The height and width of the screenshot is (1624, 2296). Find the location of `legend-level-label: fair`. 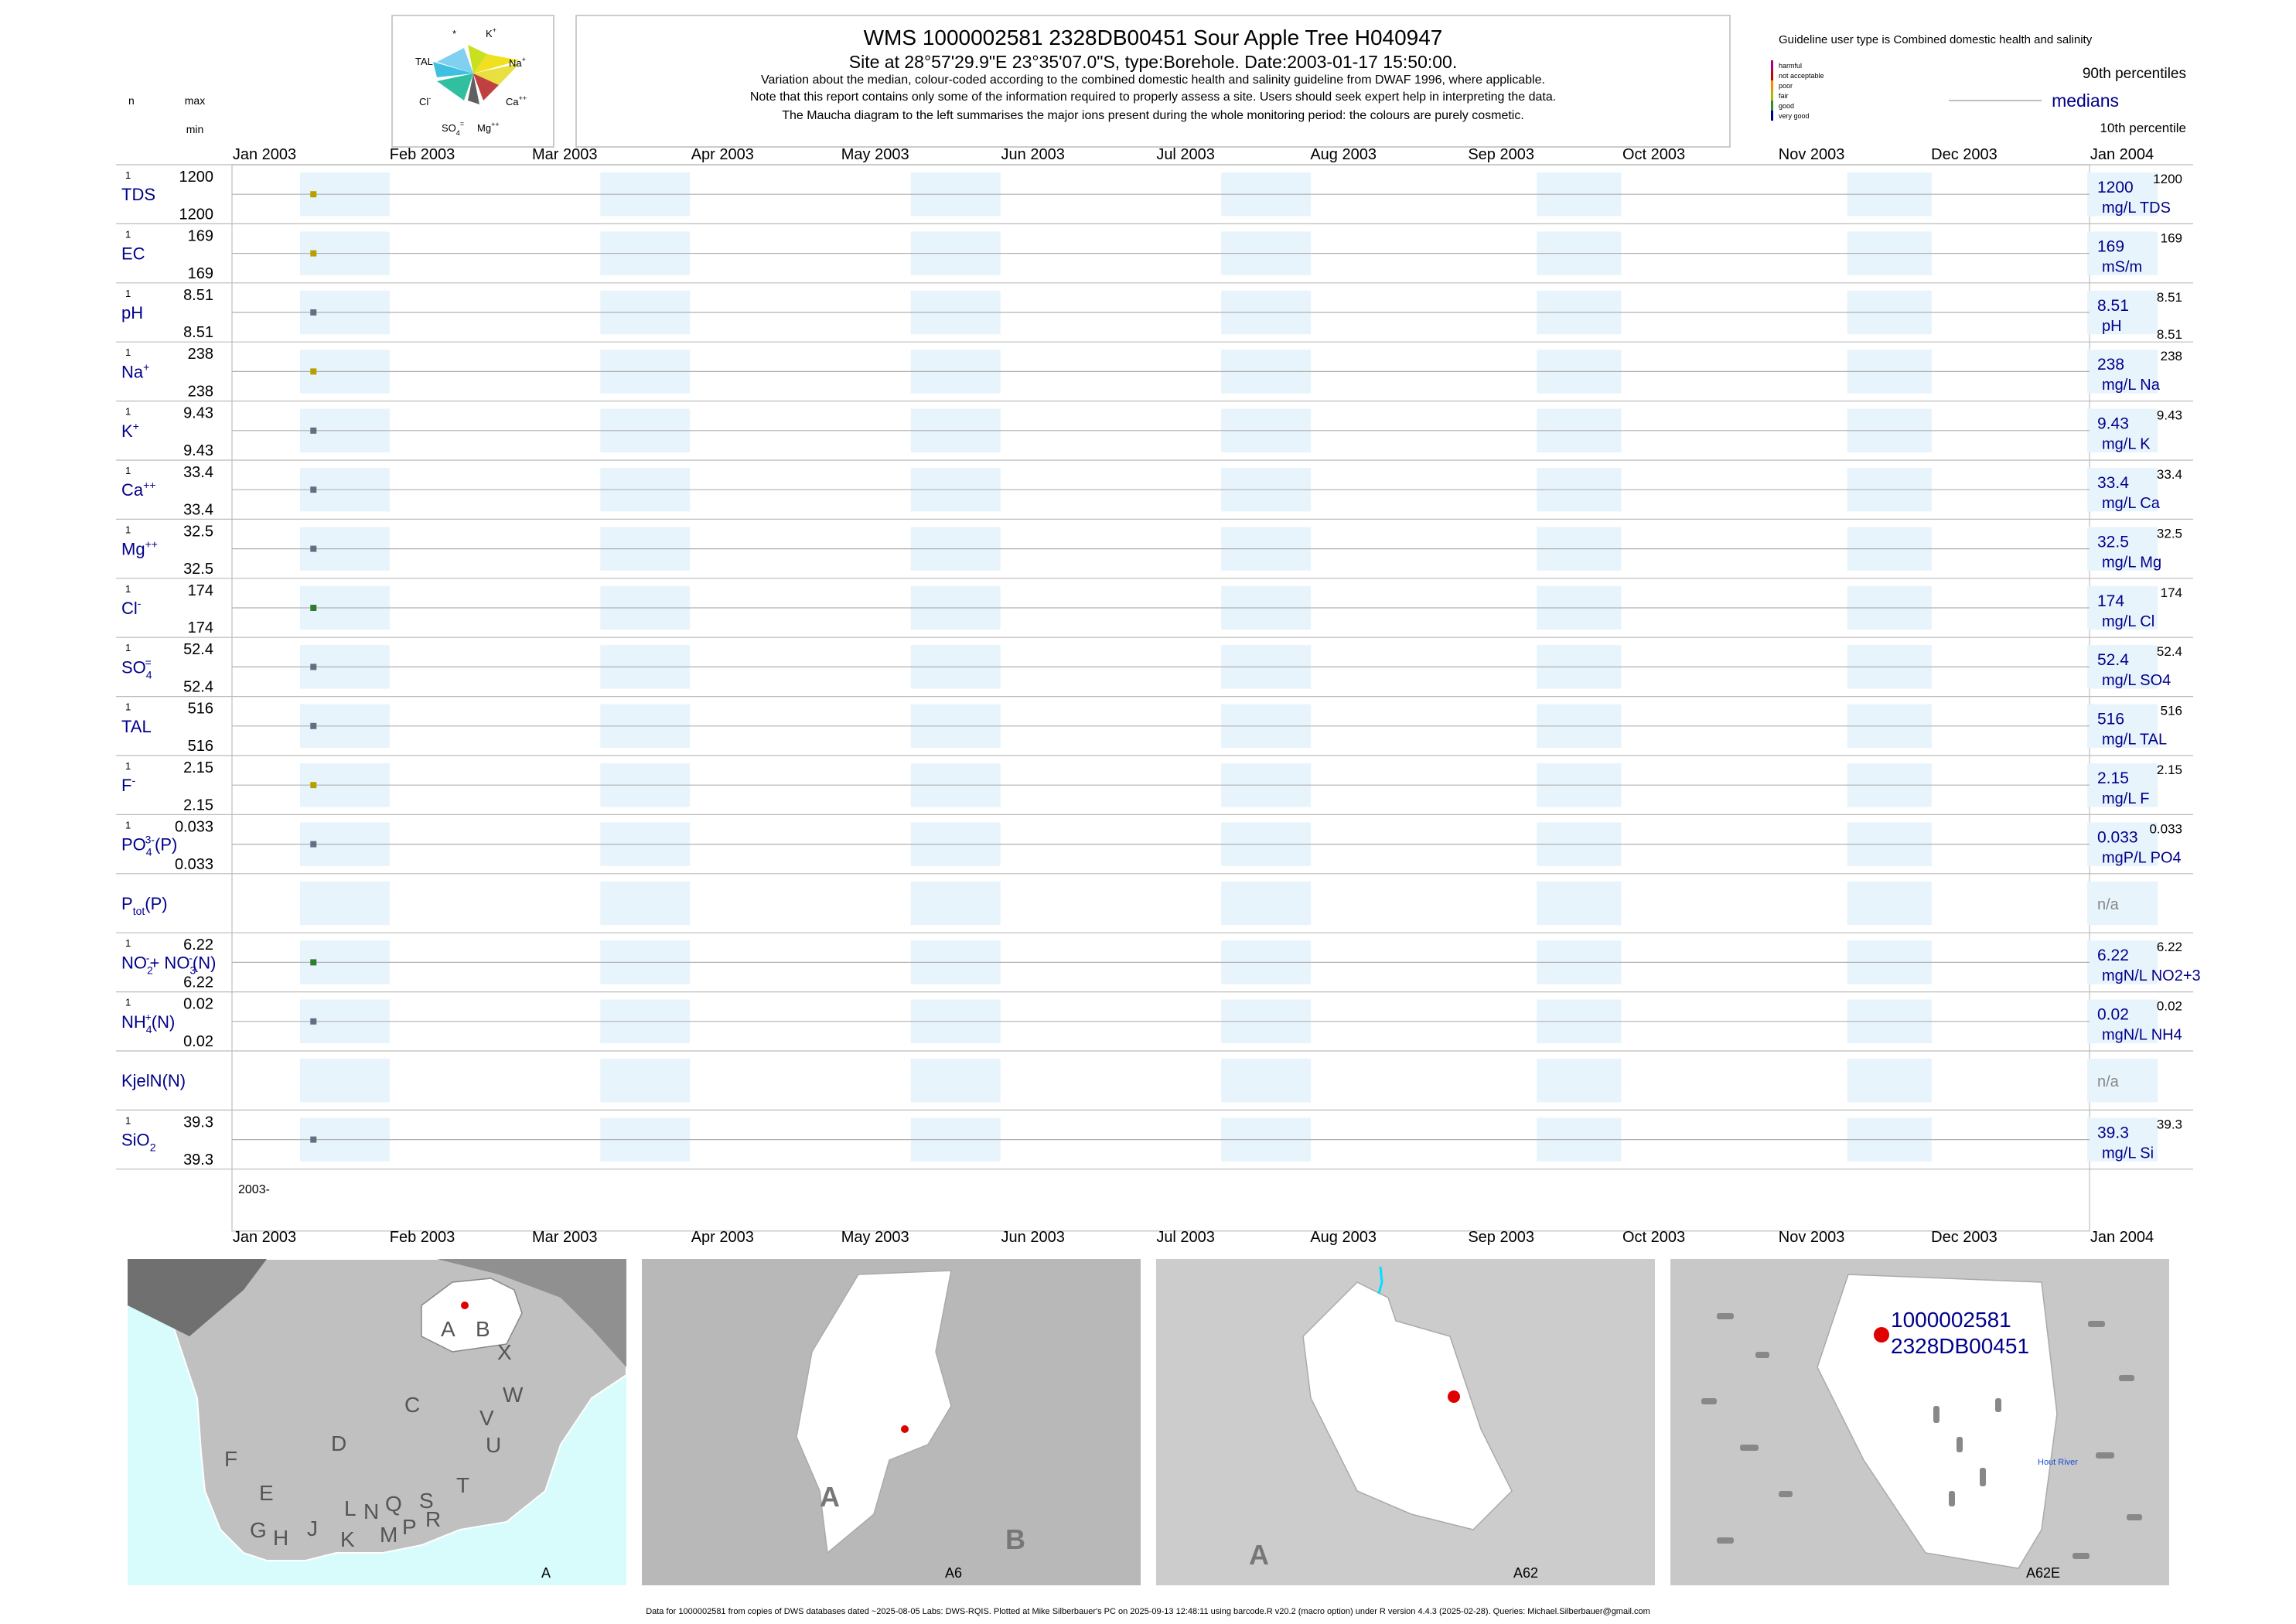

legend-level-label: fair is located at coordinates (1784, 96).